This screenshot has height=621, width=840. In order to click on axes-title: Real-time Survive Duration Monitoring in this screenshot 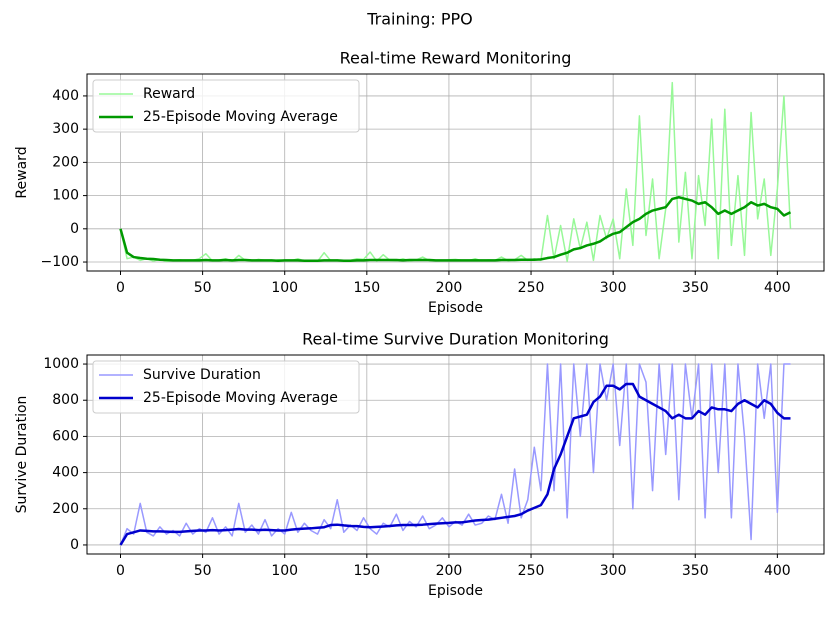, I will do `click(455, 339)`.